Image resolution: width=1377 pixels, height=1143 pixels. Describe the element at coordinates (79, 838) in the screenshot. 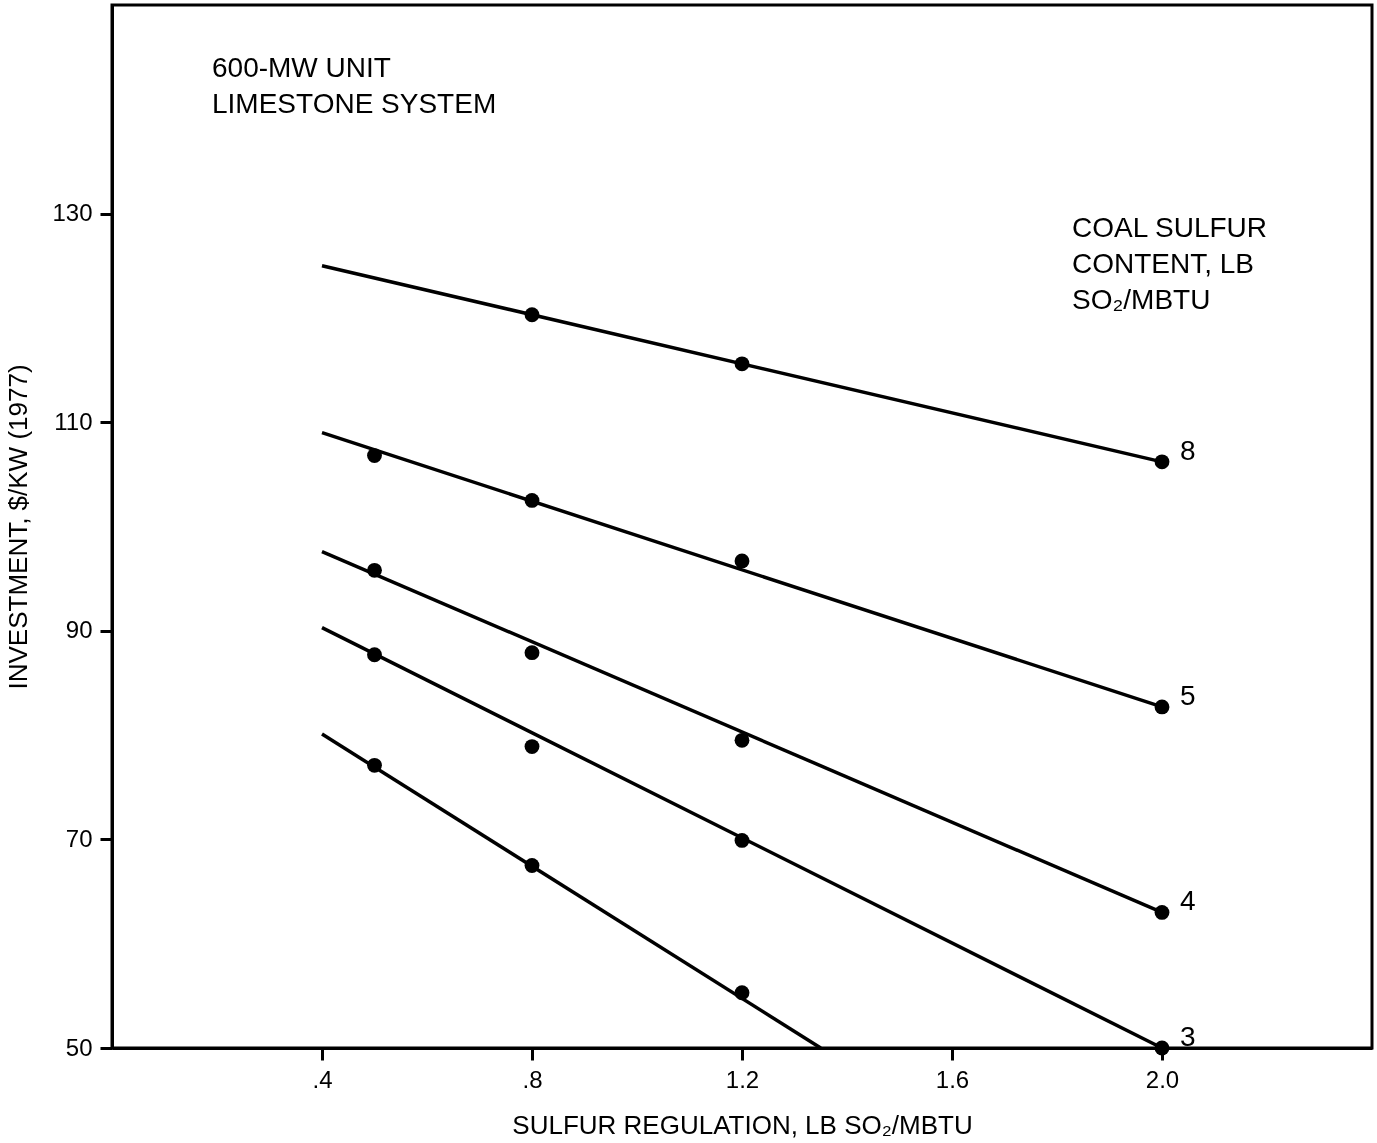

I see `y-tick-label: 70` at that location.